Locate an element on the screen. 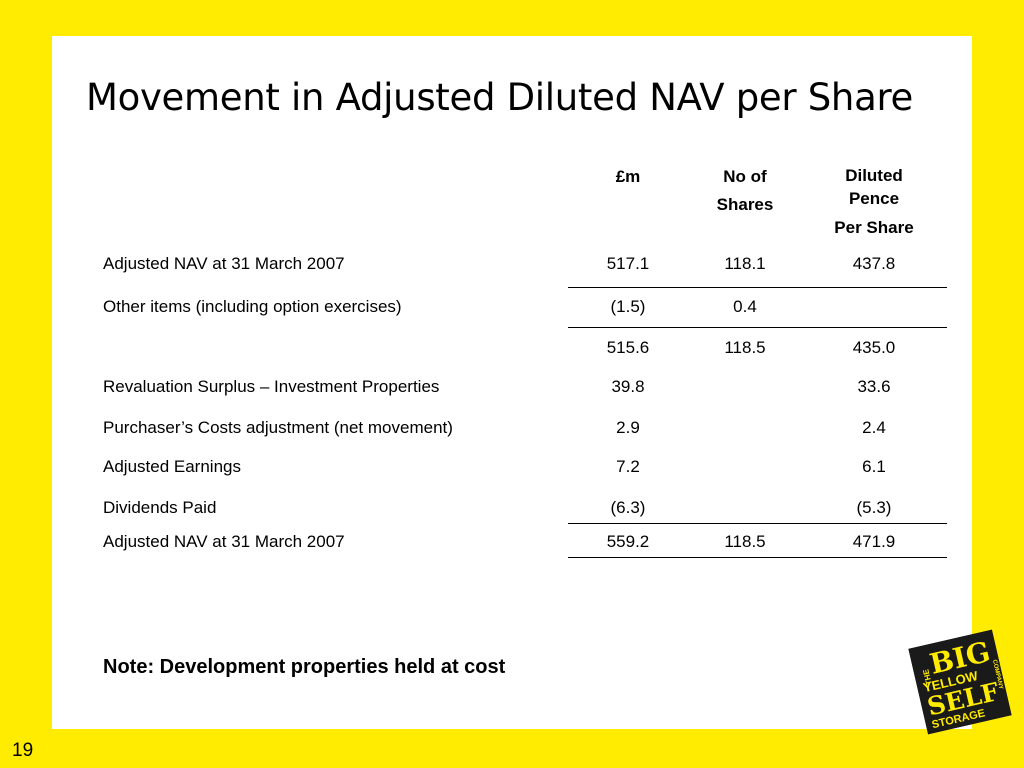 This screenshot has width=1024, height=768. header-pounds-m: £m is located at coordinates (628, 177).